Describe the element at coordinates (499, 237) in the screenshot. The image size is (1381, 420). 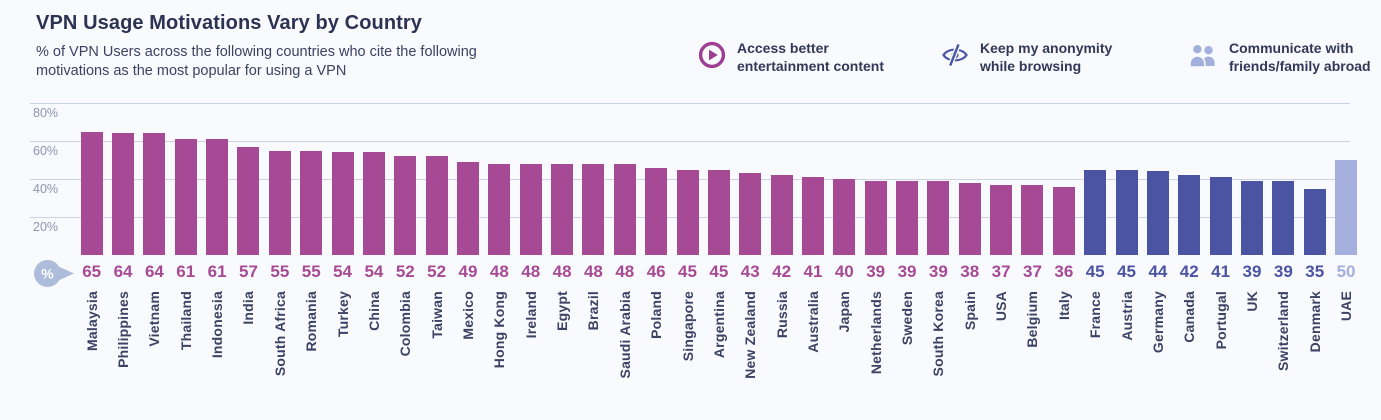
I see `bar-column-hong-kong: 48 Hong Kong` at that location.